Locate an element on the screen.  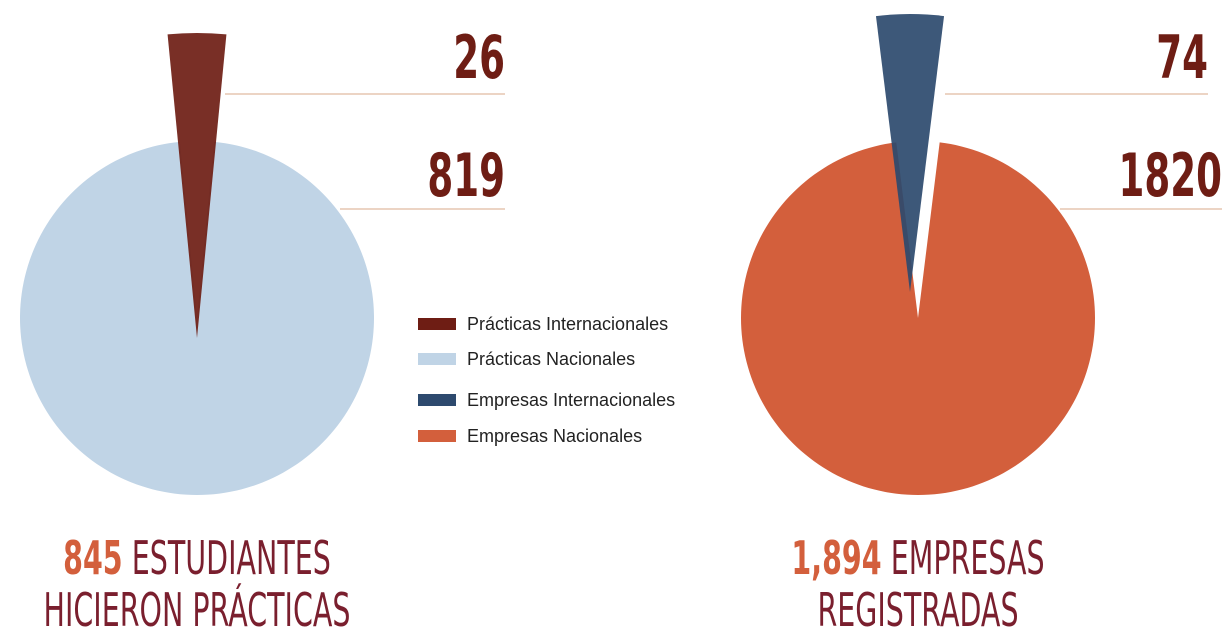
legend-label: Empresas Internacionales is located at coordinates (571, 400).